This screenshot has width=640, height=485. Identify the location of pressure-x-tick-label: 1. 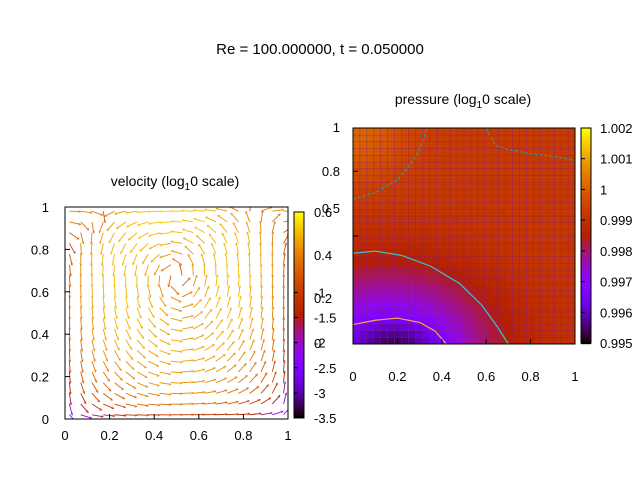
(574, 376).